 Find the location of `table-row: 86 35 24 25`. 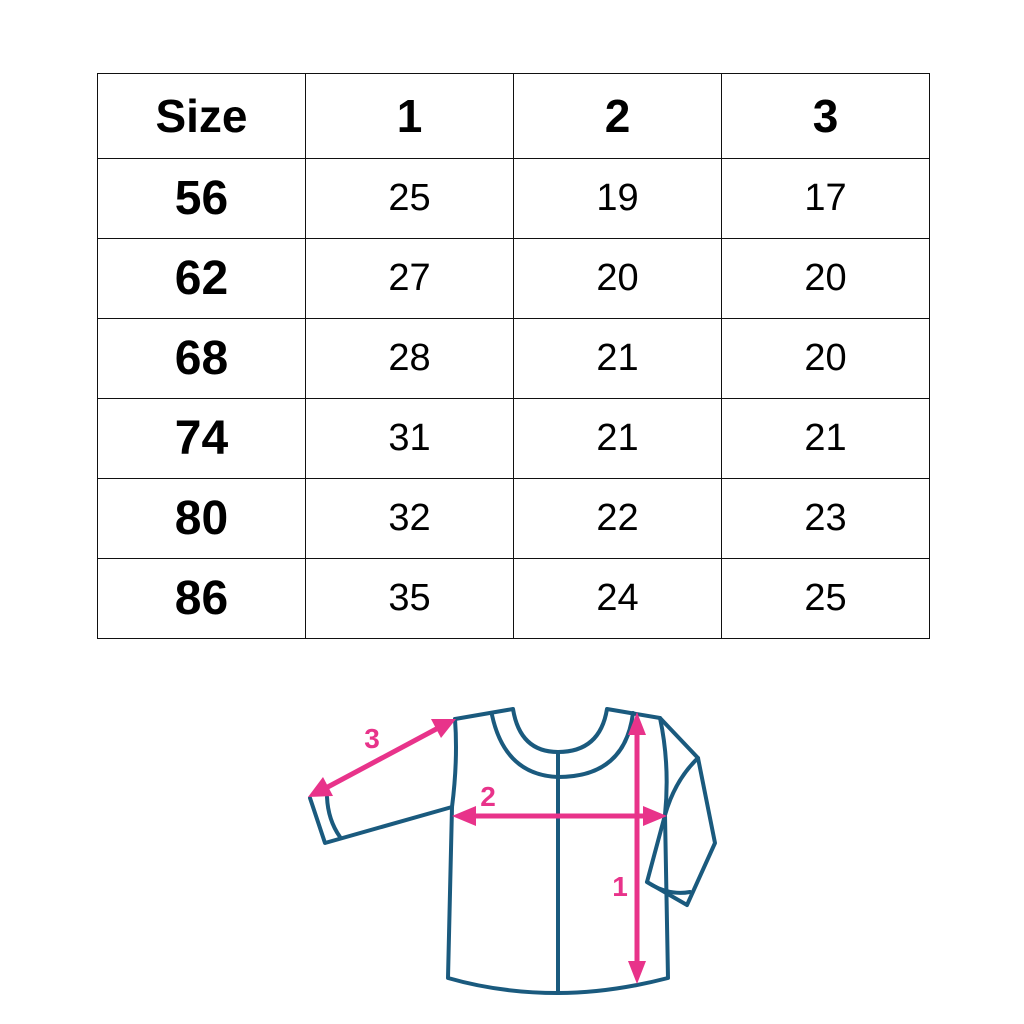

table-row: 86 35 24 25 is located at coordinates (513, 598).